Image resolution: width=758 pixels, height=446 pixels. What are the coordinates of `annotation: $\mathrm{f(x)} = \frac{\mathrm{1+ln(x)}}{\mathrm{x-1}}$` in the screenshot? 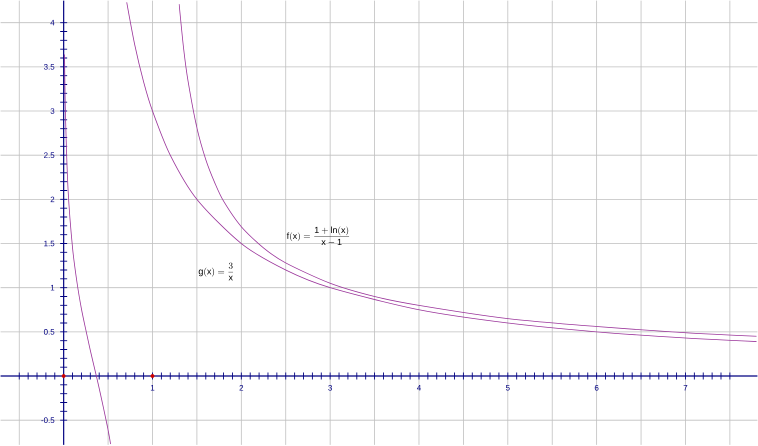 It's located at (318, 236).